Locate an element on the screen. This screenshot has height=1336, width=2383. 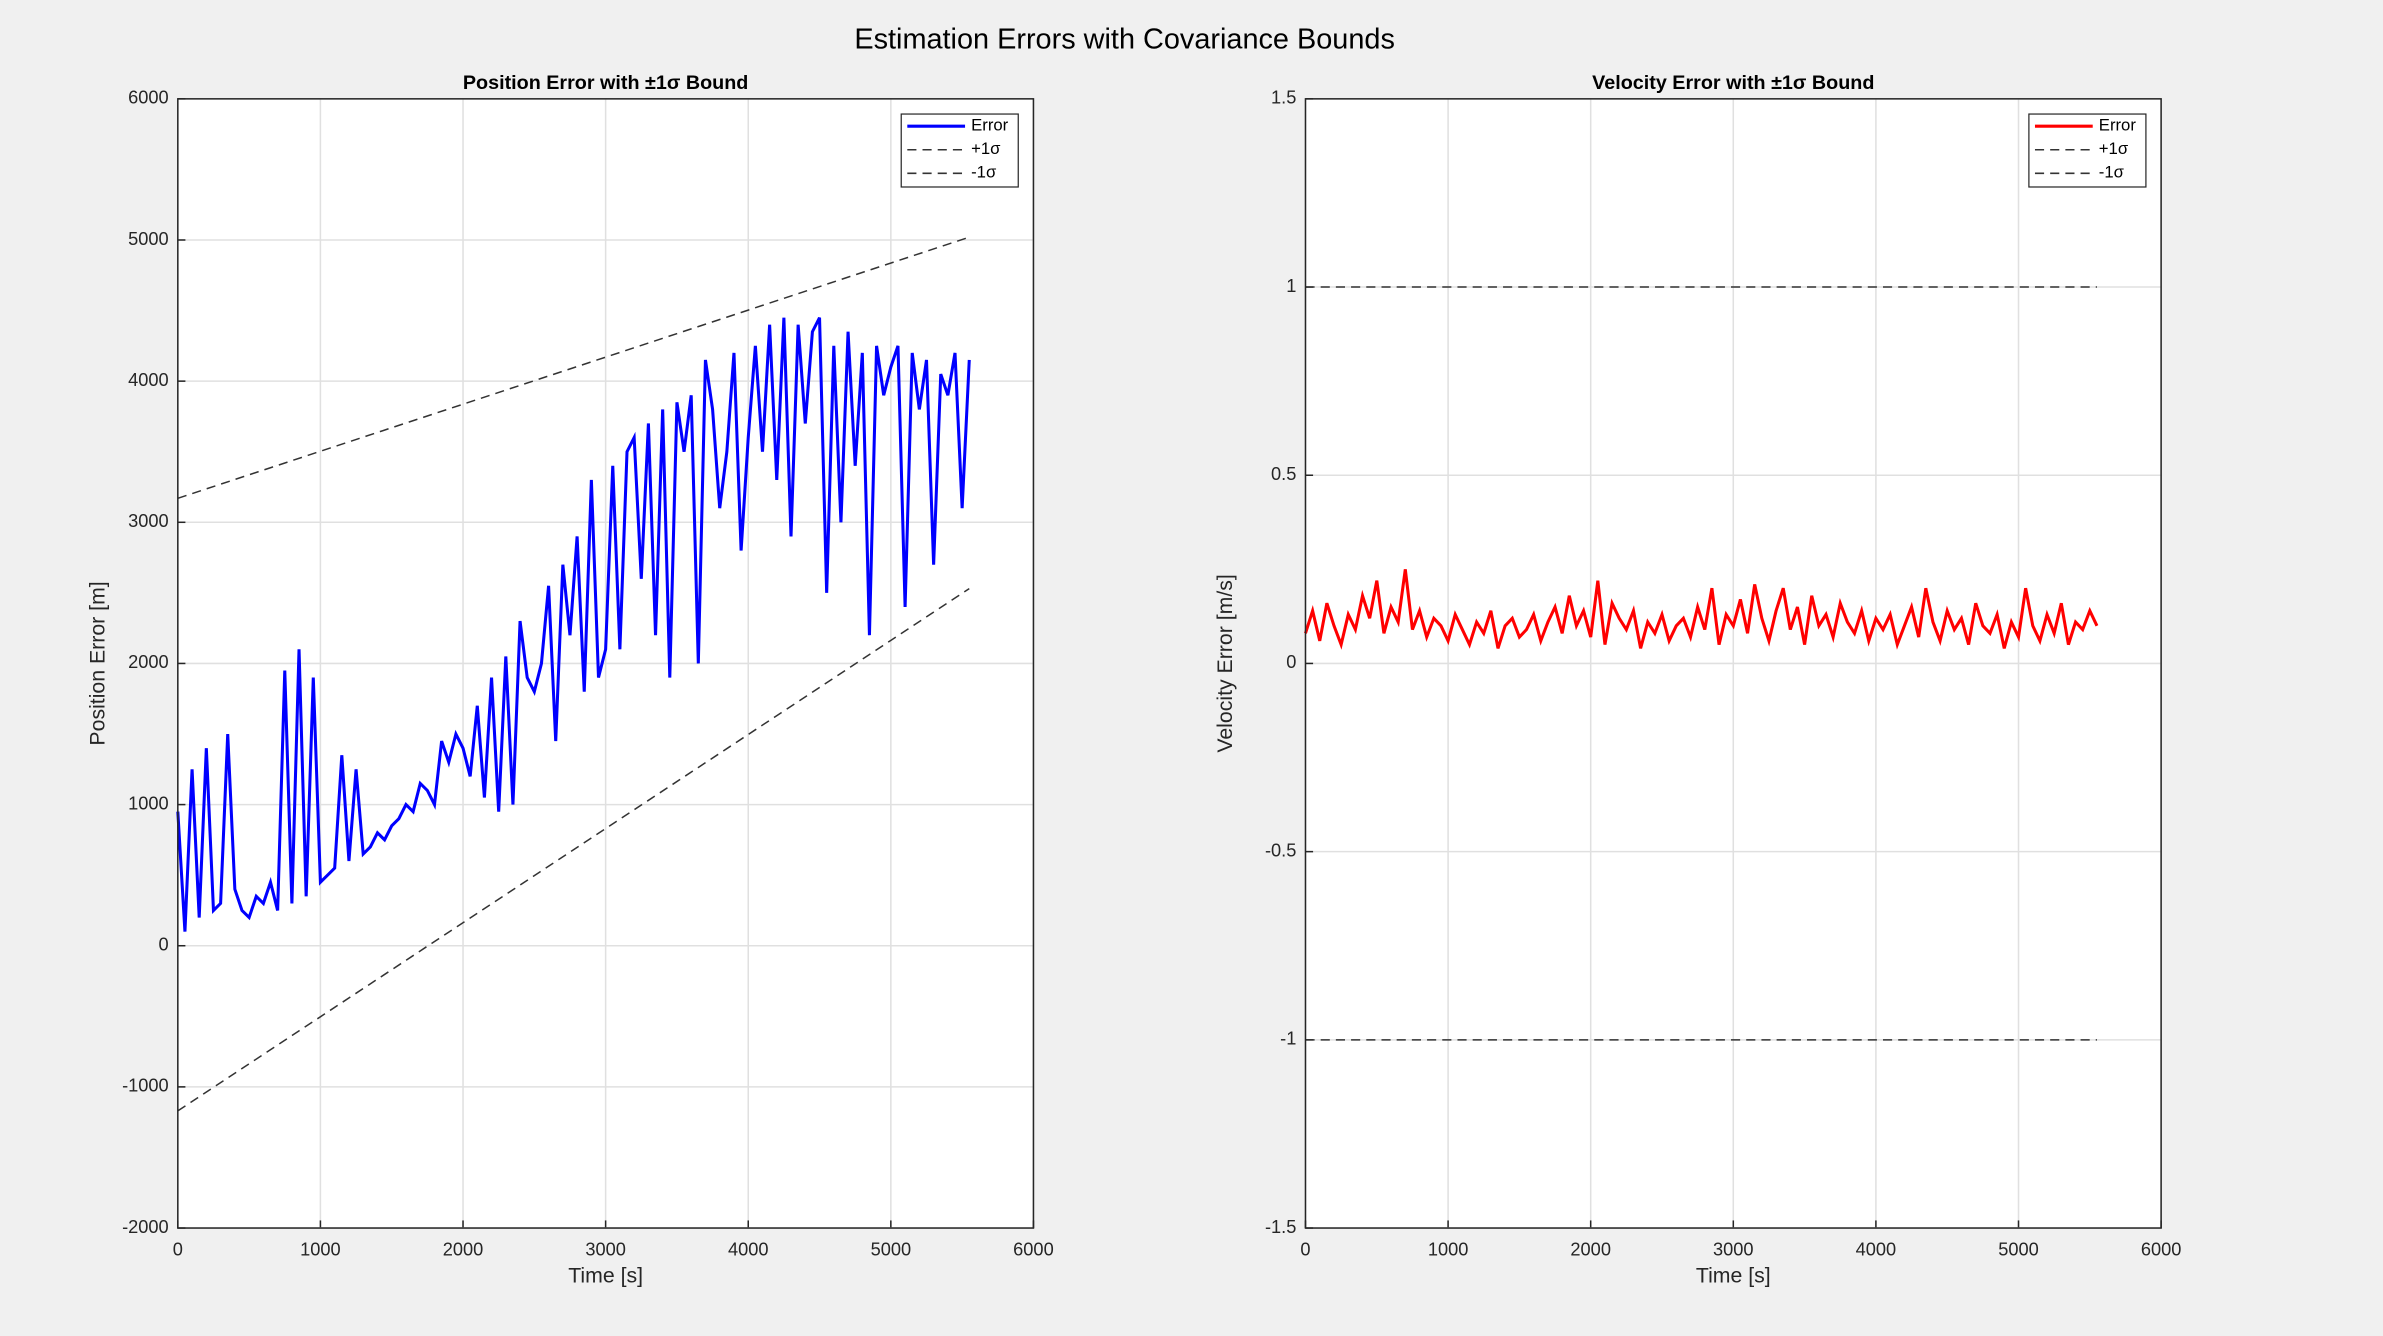
y-tick-label: 1000 is located at coordinates (148, 802).